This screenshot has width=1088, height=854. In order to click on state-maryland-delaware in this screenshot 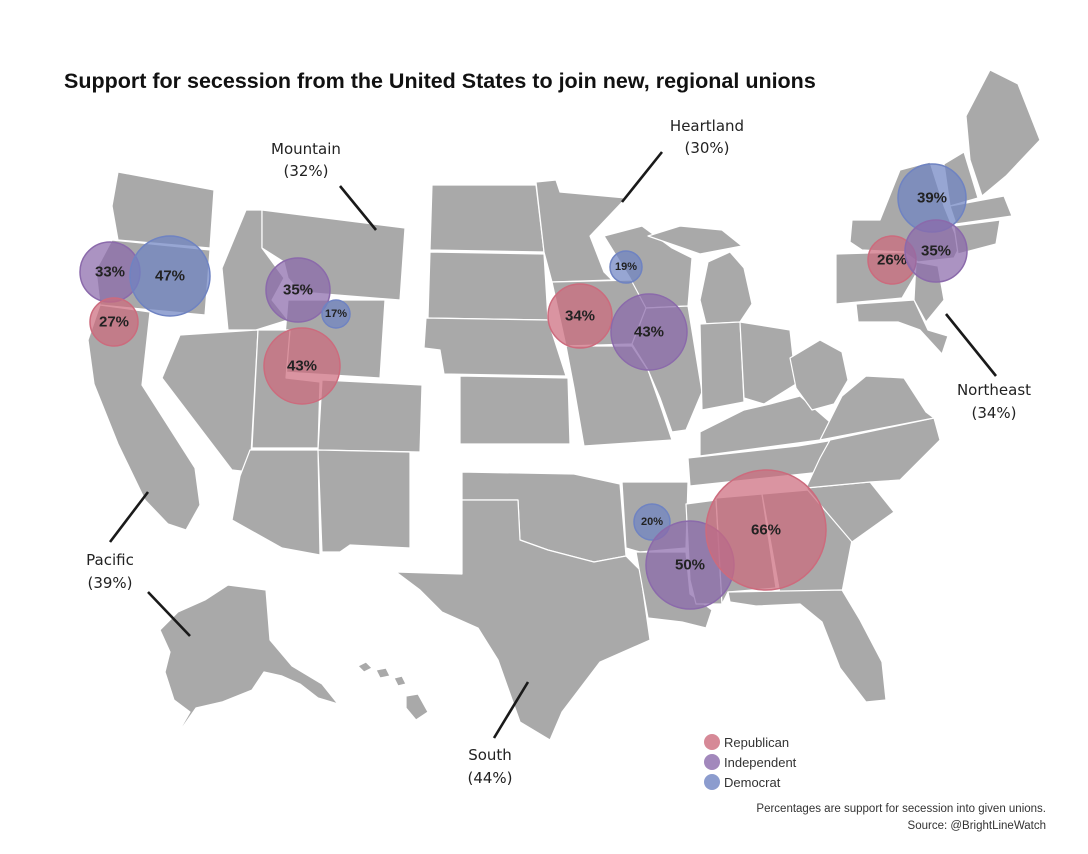, I will do `click(902, 327)`.